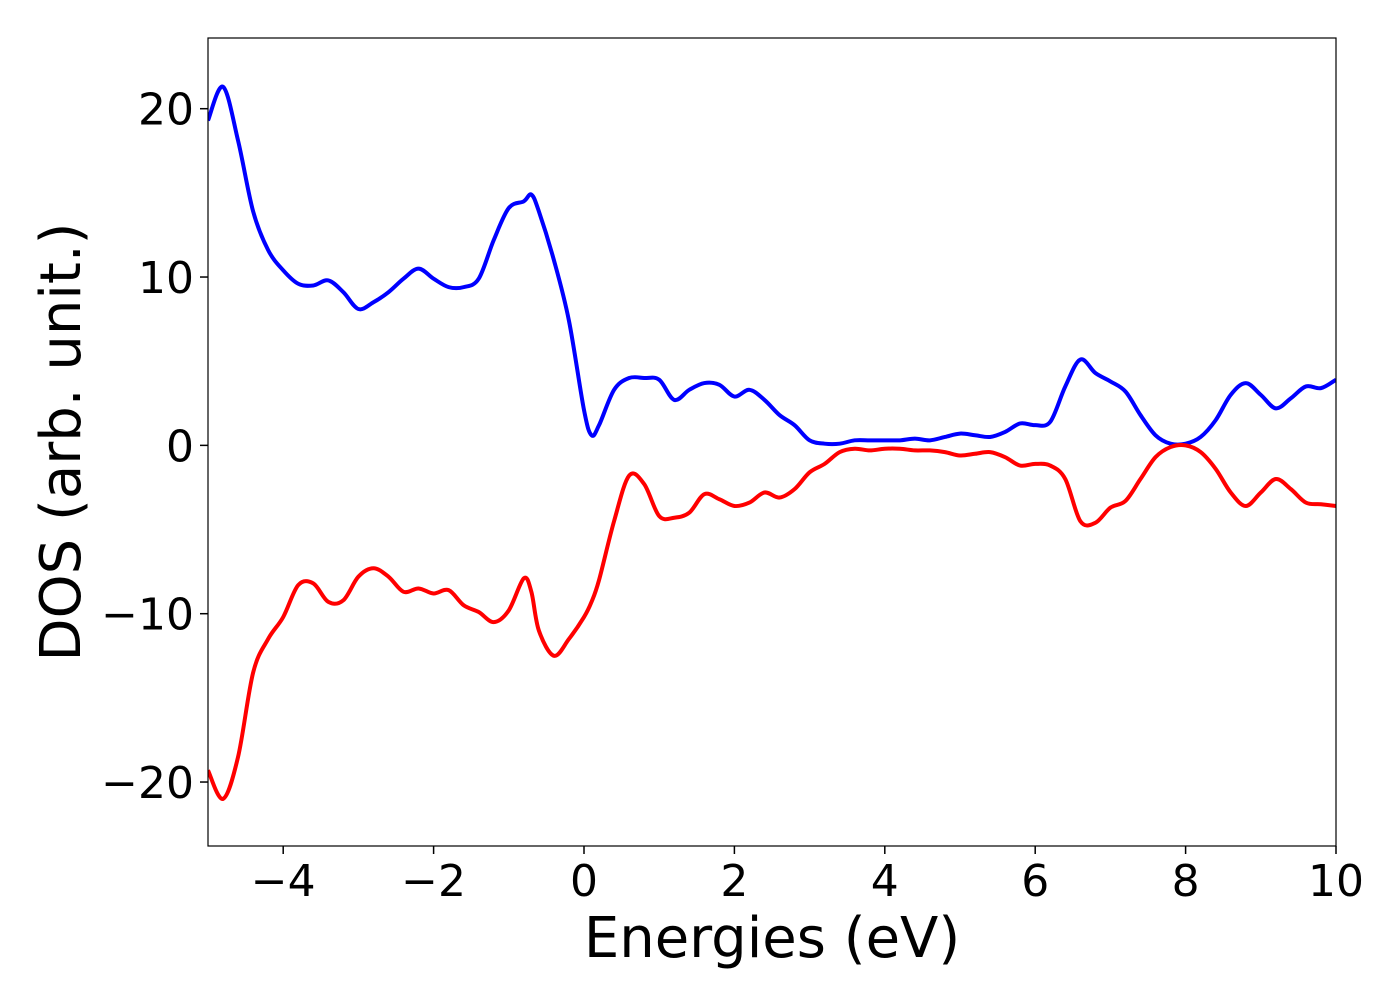 The height and width of the screenshot is (1000, 1400). I want to click on y-axis-title: DOS (arb. unit.), so click(61, 441).